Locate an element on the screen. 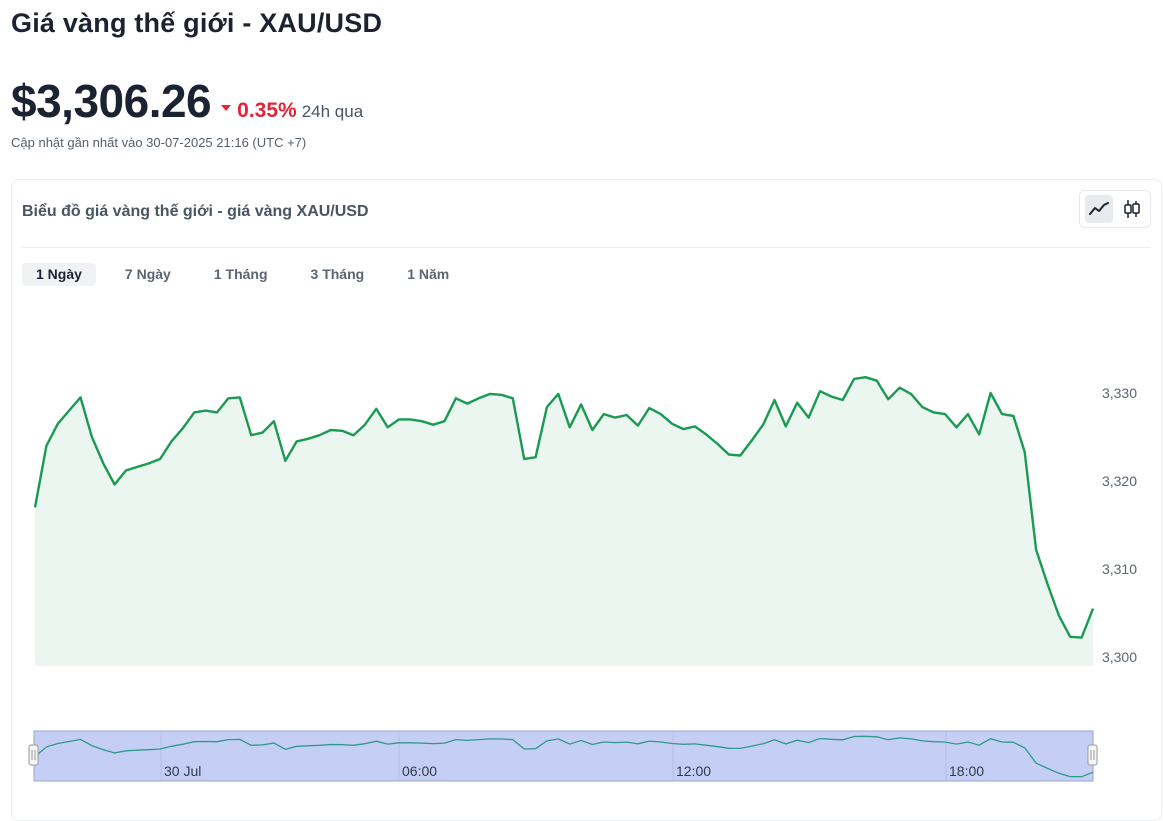 This screenshot has width=1163, height=821. navigator-right-handle is located at coordinates (1092, 755).